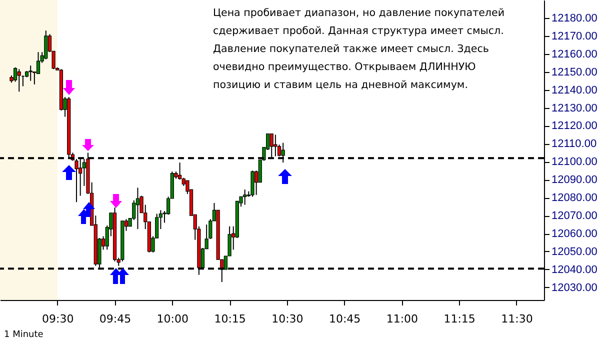 The image size is (606, 350). What do you see at coordinates (575, 126) in the screenshot?
I see `y-tick-label: 12120.00` at bounding box center [575, 126].